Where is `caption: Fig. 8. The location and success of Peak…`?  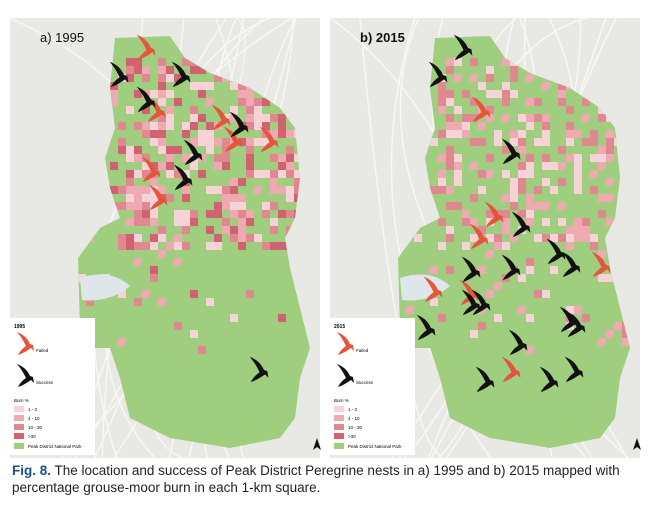
caption: Fig. 8. The location and success of Peak… is located at coordinates (327, 479).